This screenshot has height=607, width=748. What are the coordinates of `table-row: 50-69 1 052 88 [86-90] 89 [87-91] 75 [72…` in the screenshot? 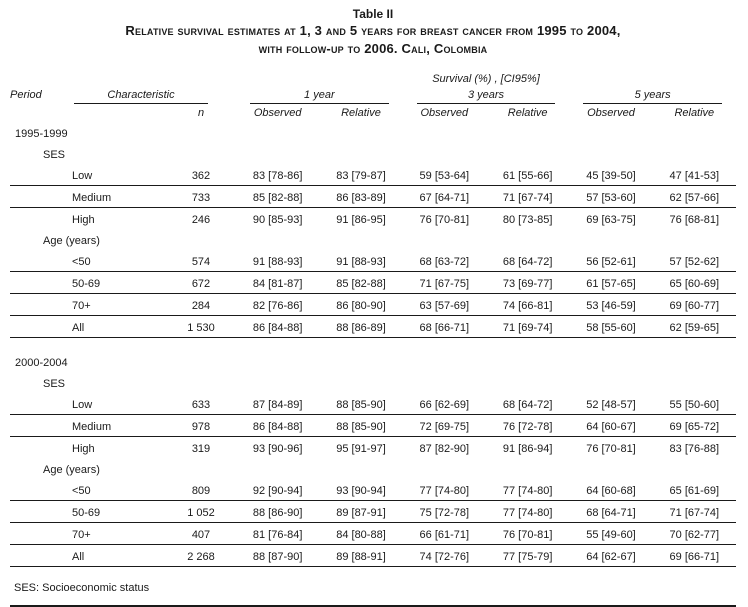 It's located at (373, 511).